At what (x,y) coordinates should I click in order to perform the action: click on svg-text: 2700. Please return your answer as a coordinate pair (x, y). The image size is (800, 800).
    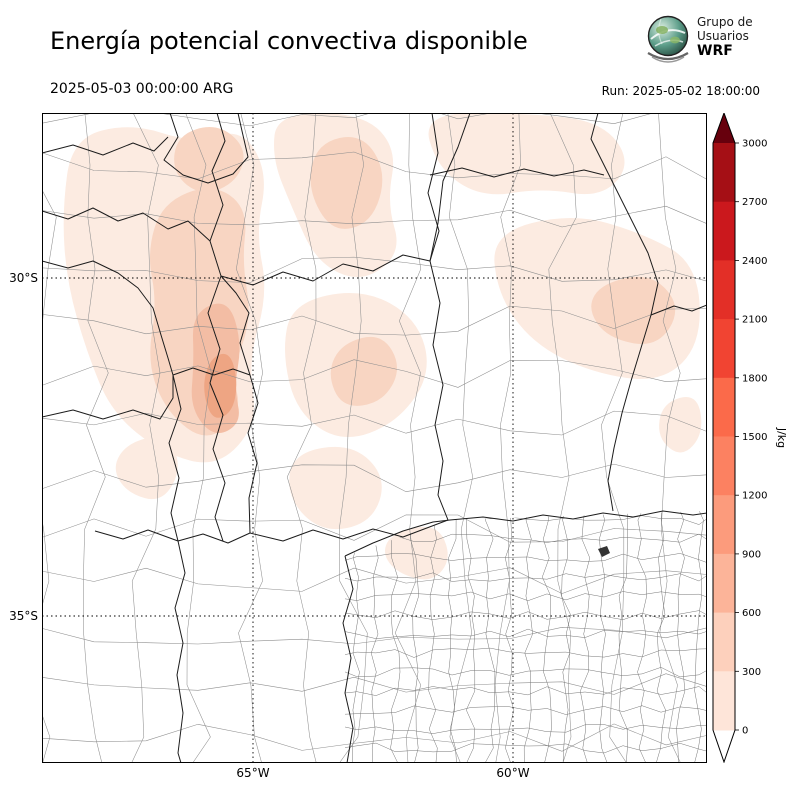
    Looking at the image, I should click on (754, 202).